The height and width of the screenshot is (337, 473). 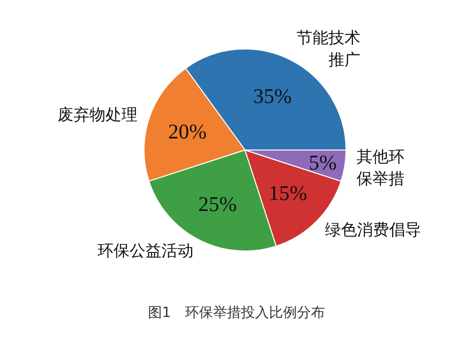 What do you see at coordinates (288, 192) in the screenshot?
I see `data-label: 15%` at bounding box center [288, 192].